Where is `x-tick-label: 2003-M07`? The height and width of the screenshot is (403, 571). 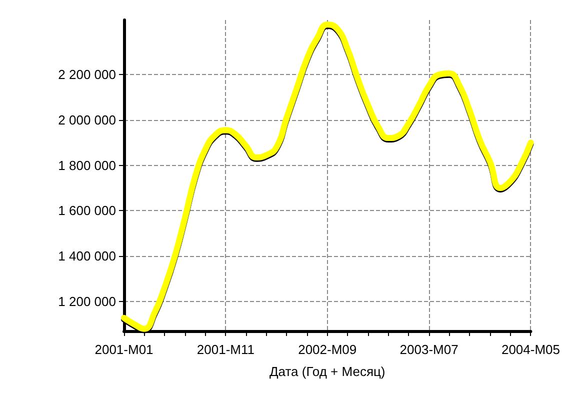 x-tick-label: 2003-M07 is located at coordinates (429, 349).